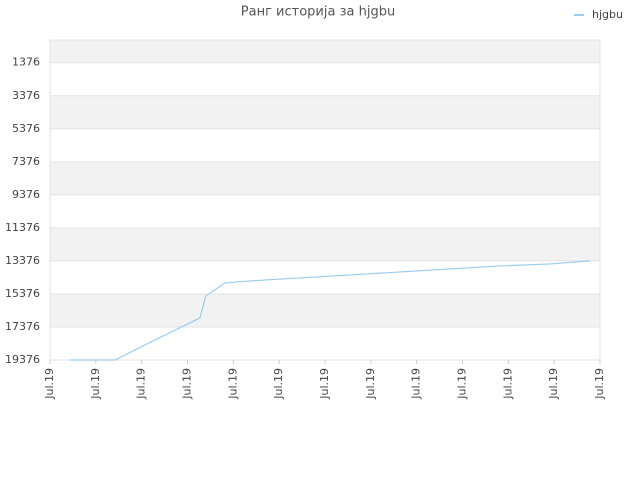 Image resolution: width=640 pixels, height=480 pixels. Describe the element at coordinates (22, 227) in the screenshot. I see `y-tick-label: 11376` at that location.